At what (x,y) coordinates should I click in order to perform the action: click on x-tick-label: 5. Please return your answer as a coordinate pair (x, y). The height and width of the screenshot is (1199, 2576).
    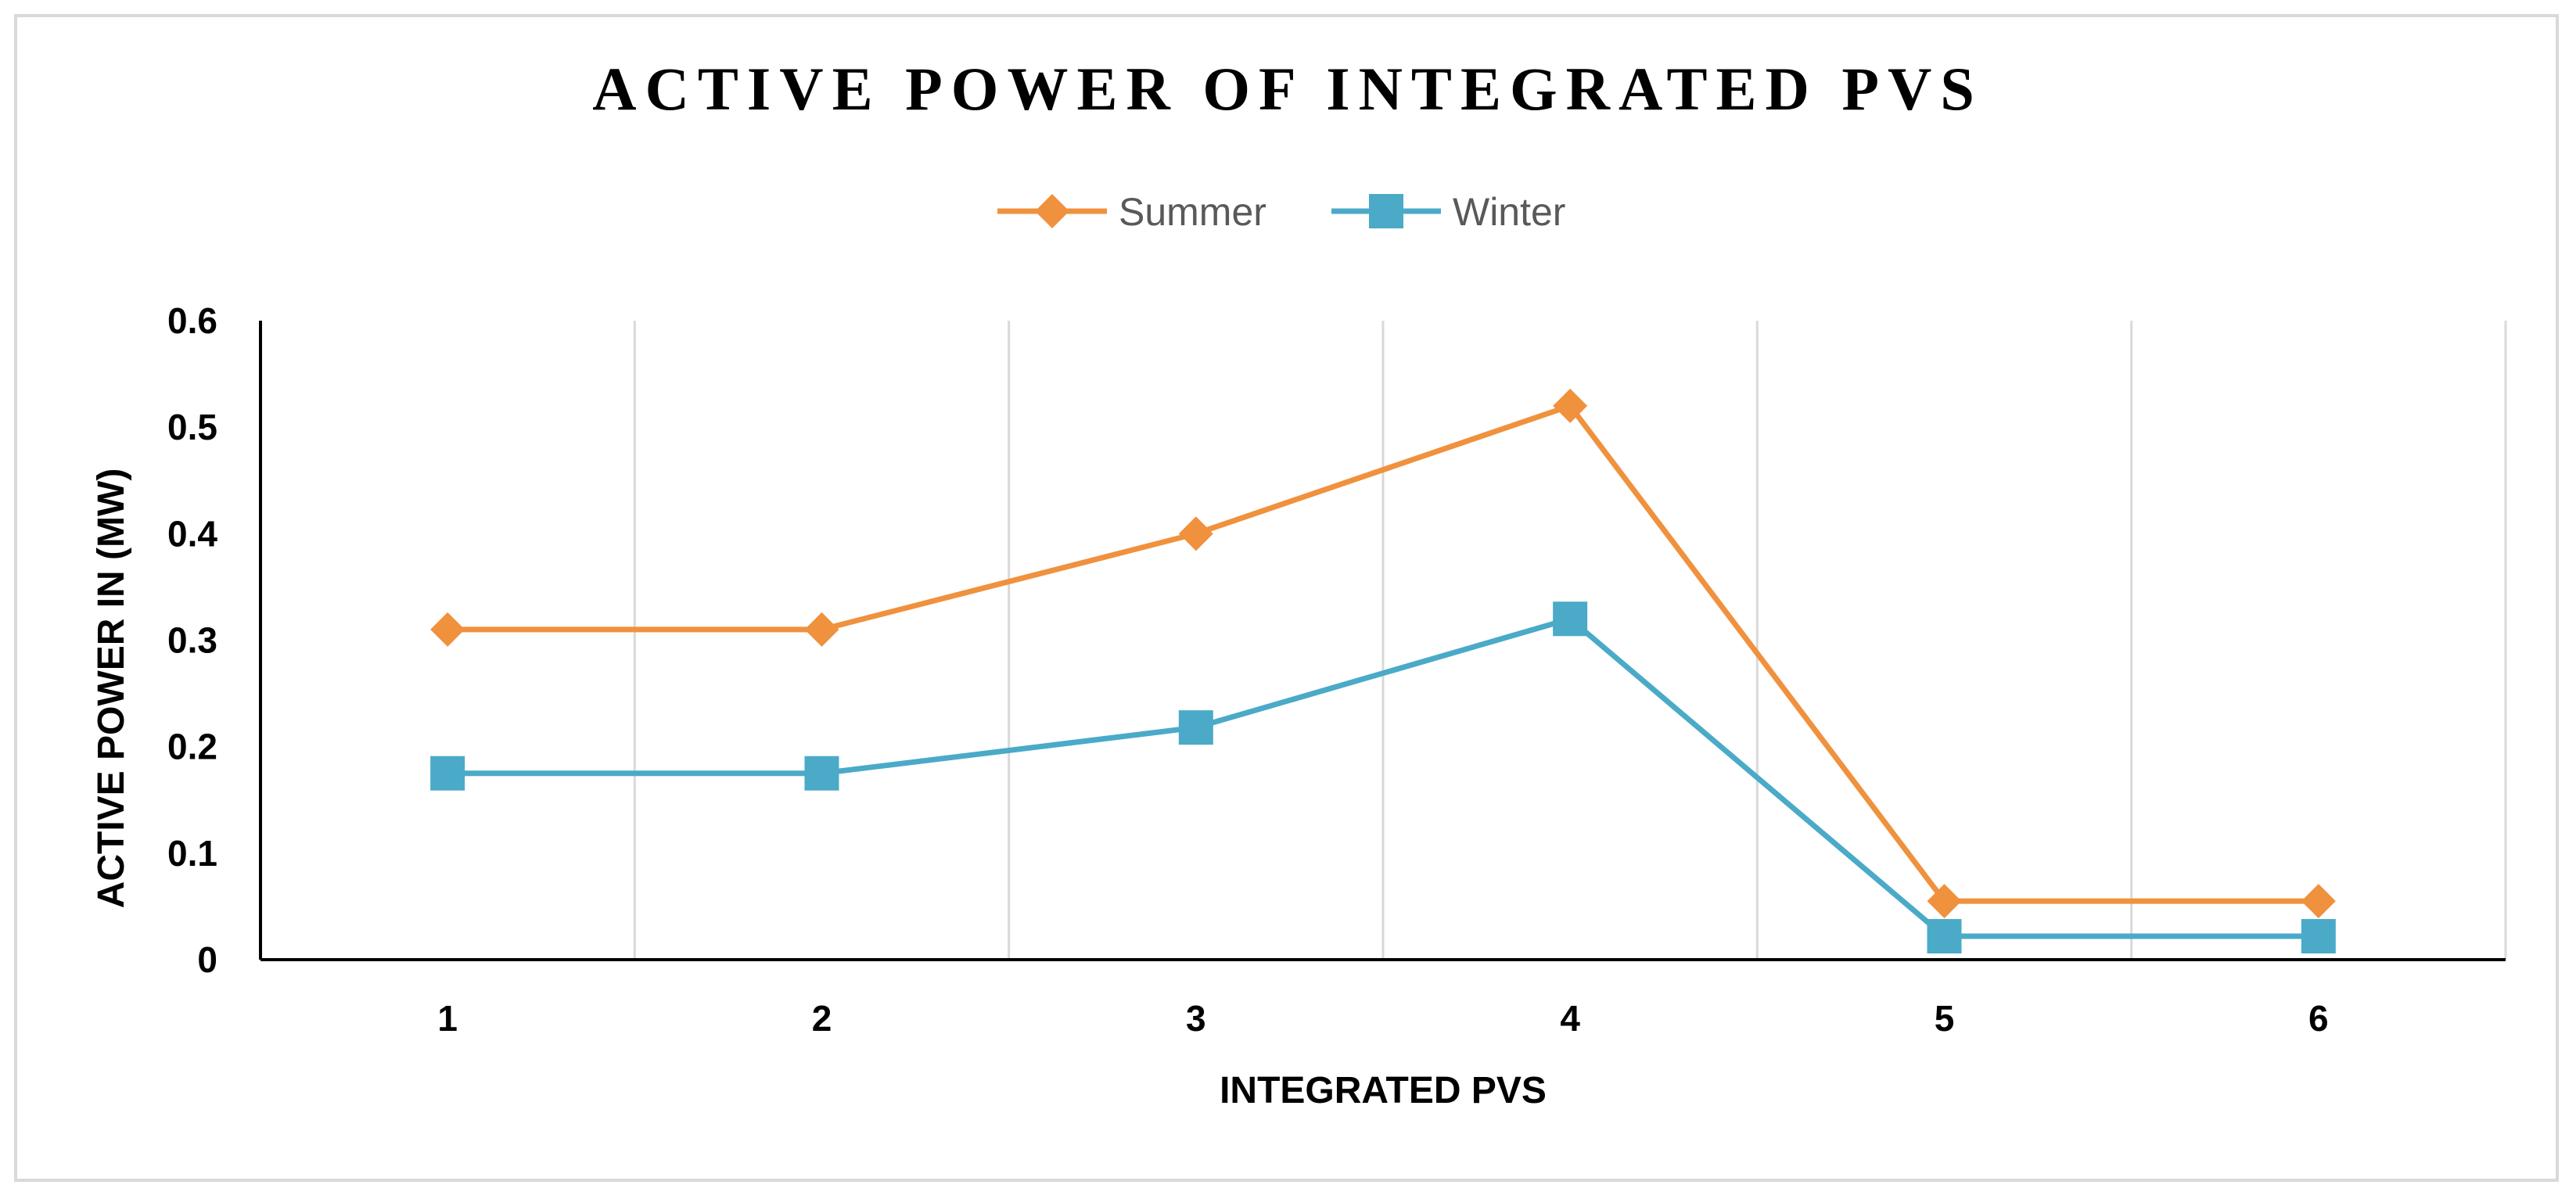
    Looking at the image, I should click on (1945, 1018).